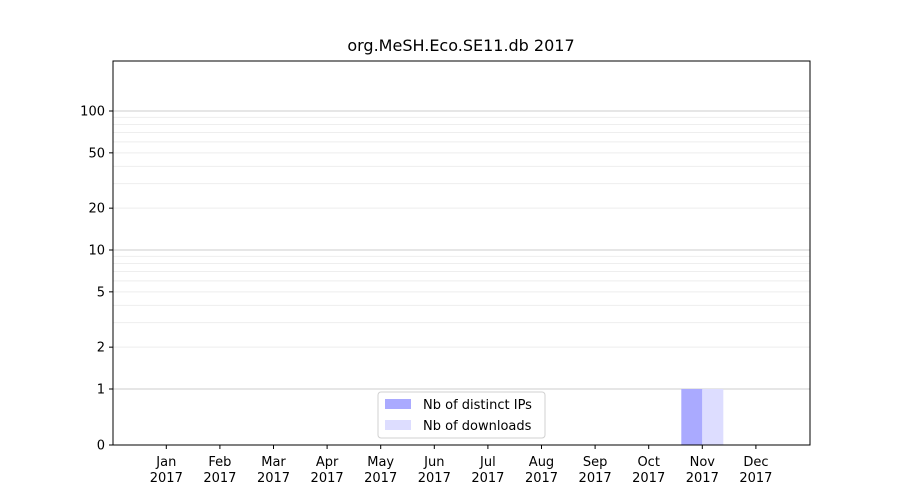 This screenshot has height=500, width=900. What do you see at coordinates (692, 417) in the screenshot?
I see `bar-distinct-ips` at bounding box center [692, 417].